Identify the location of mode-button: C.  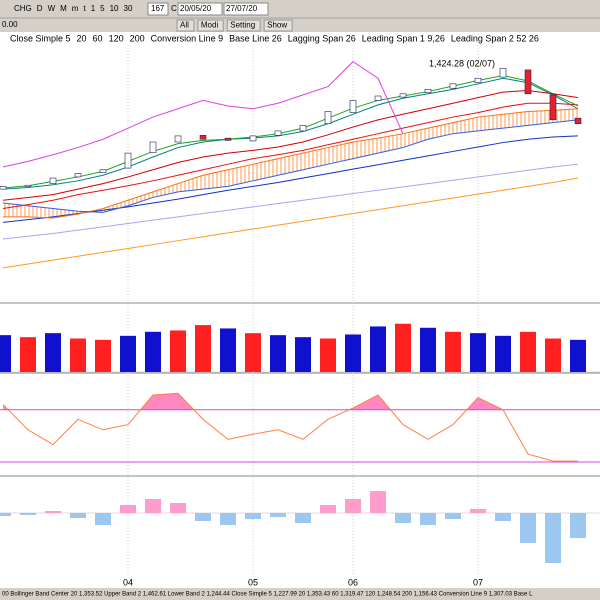
(174, 8).